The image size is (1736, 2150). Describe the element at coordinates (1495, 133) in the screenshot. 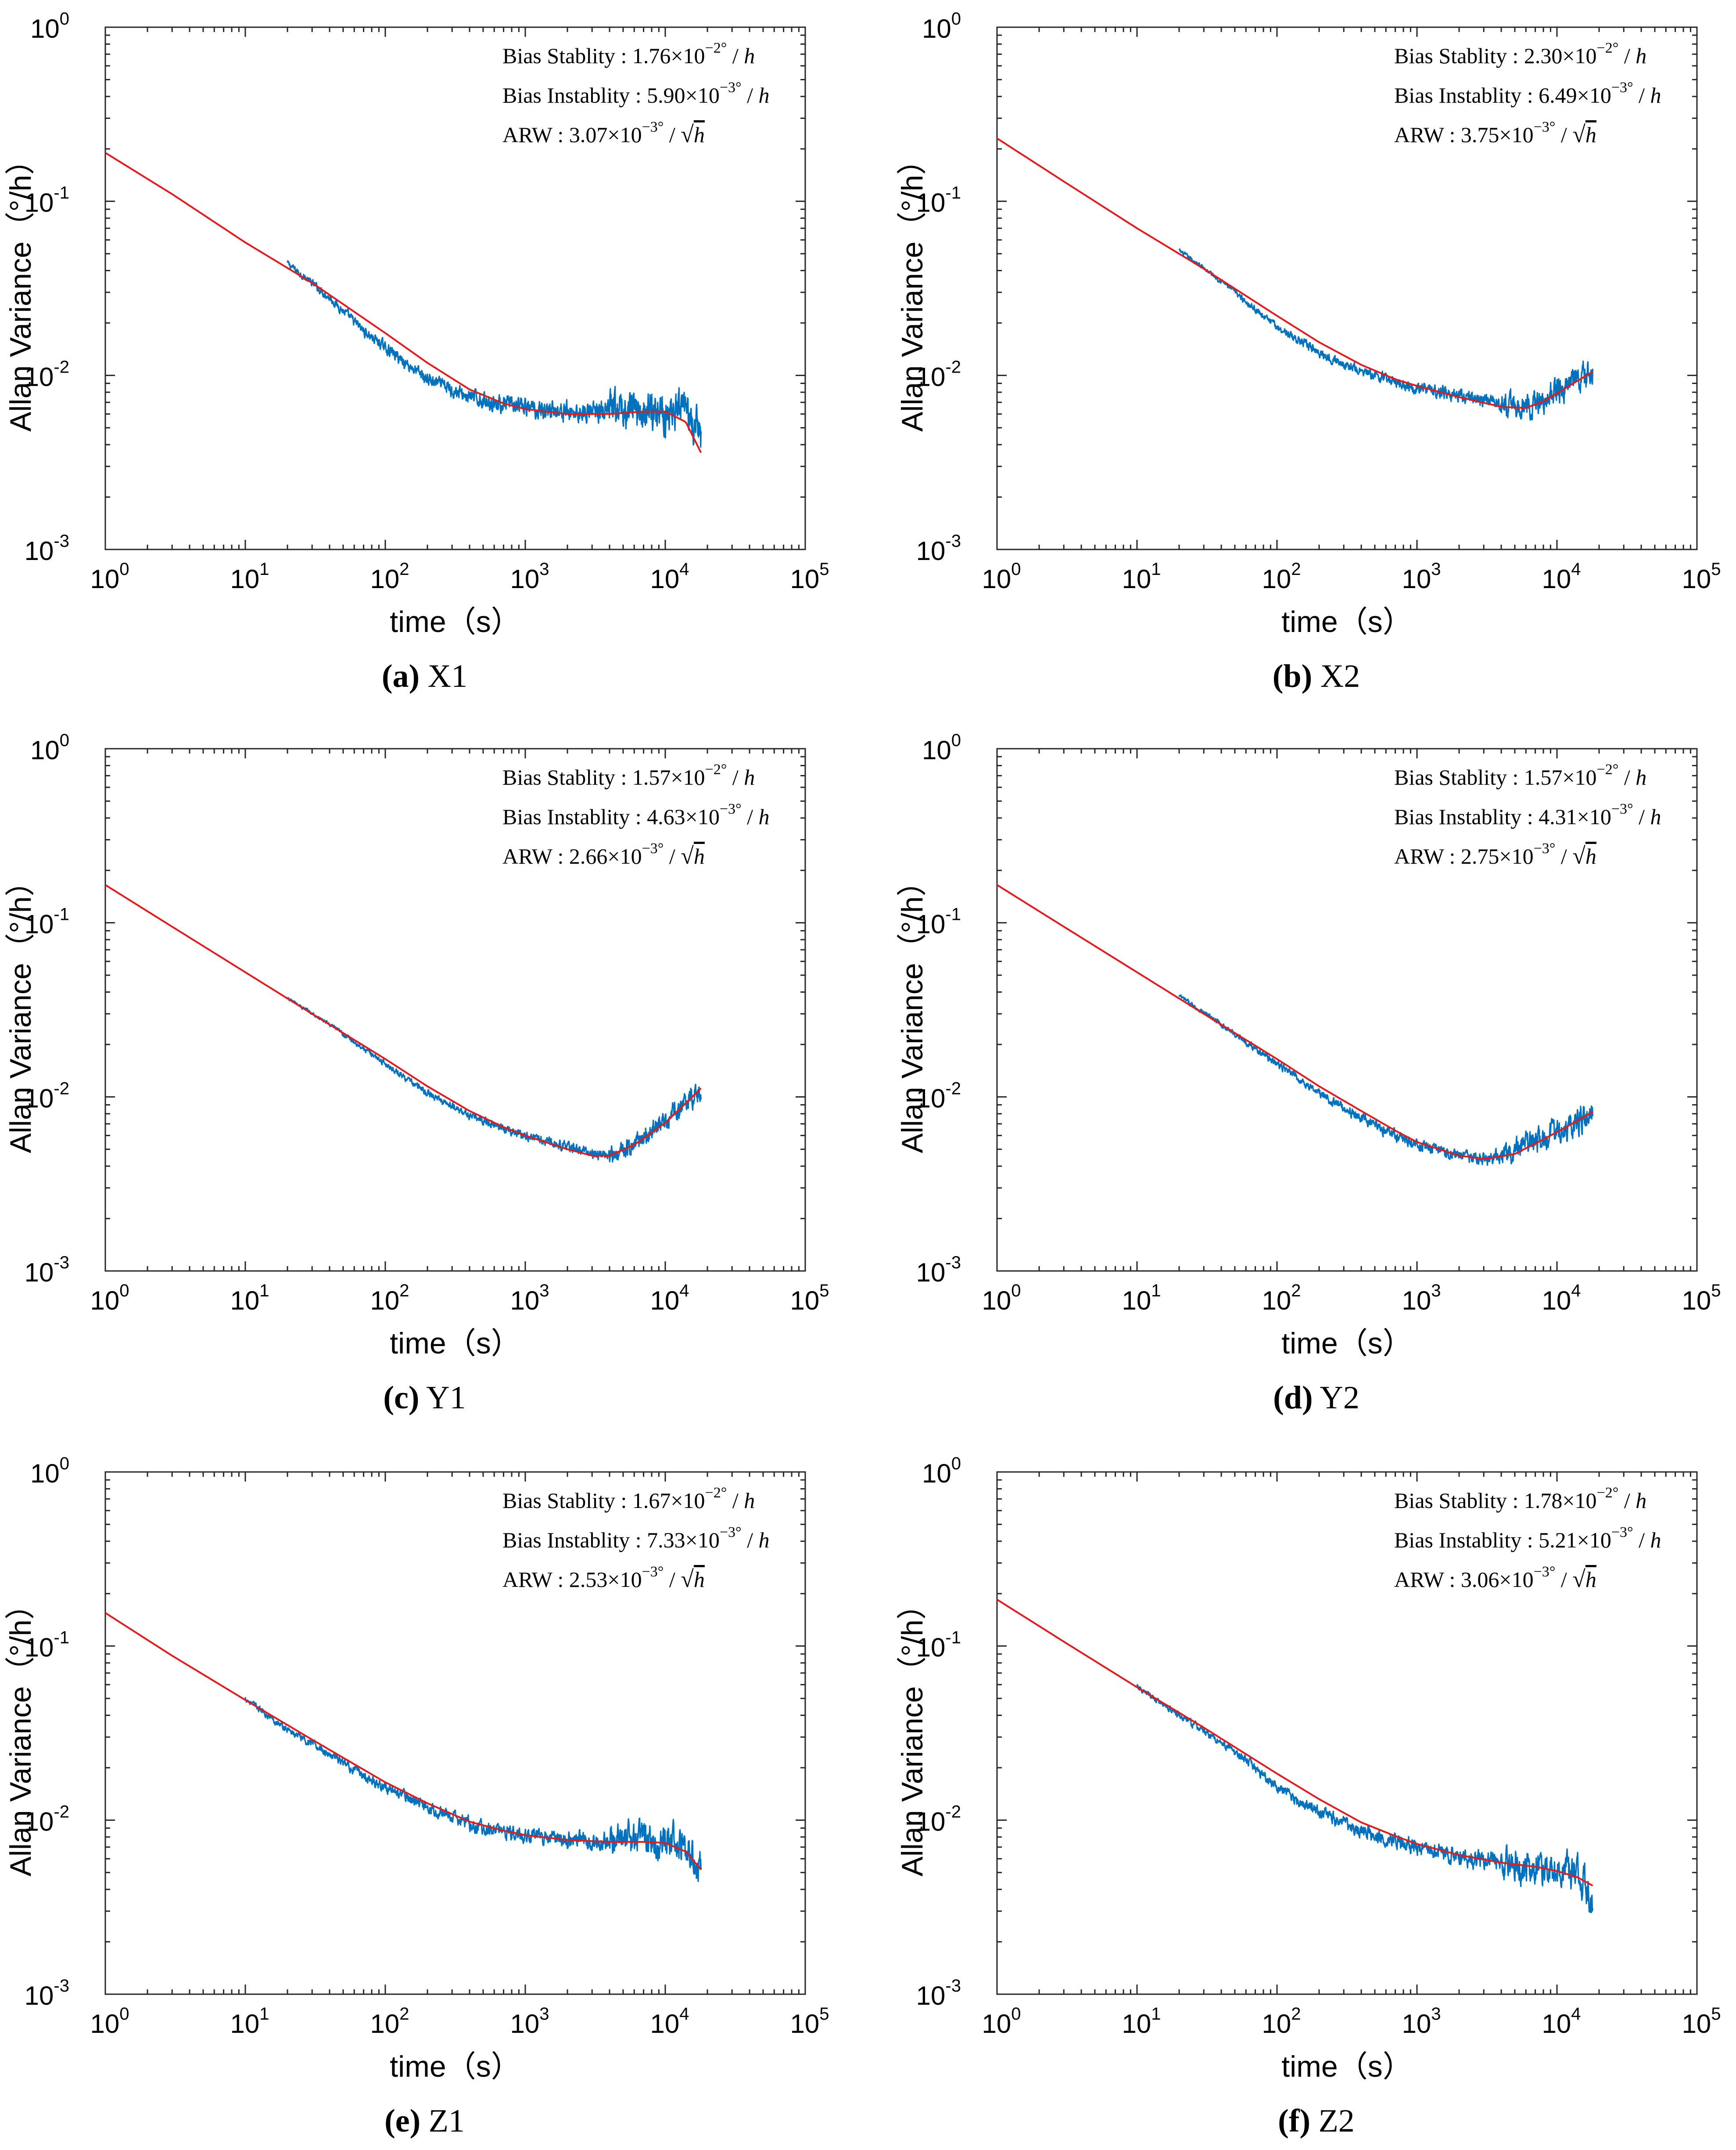

I see `annotation-arw: ARW : 3.75×10−3° / √h` at that location.